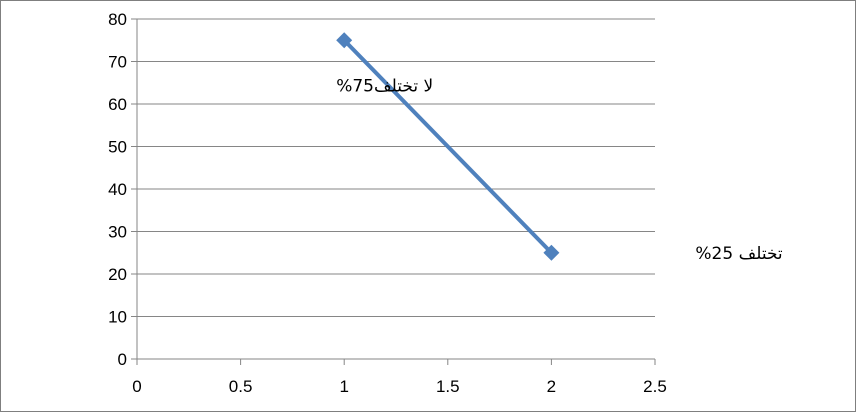  Describe the element at coordinates (343, 386) in the screenshot. I see `x-tick-label: 1` at that location.